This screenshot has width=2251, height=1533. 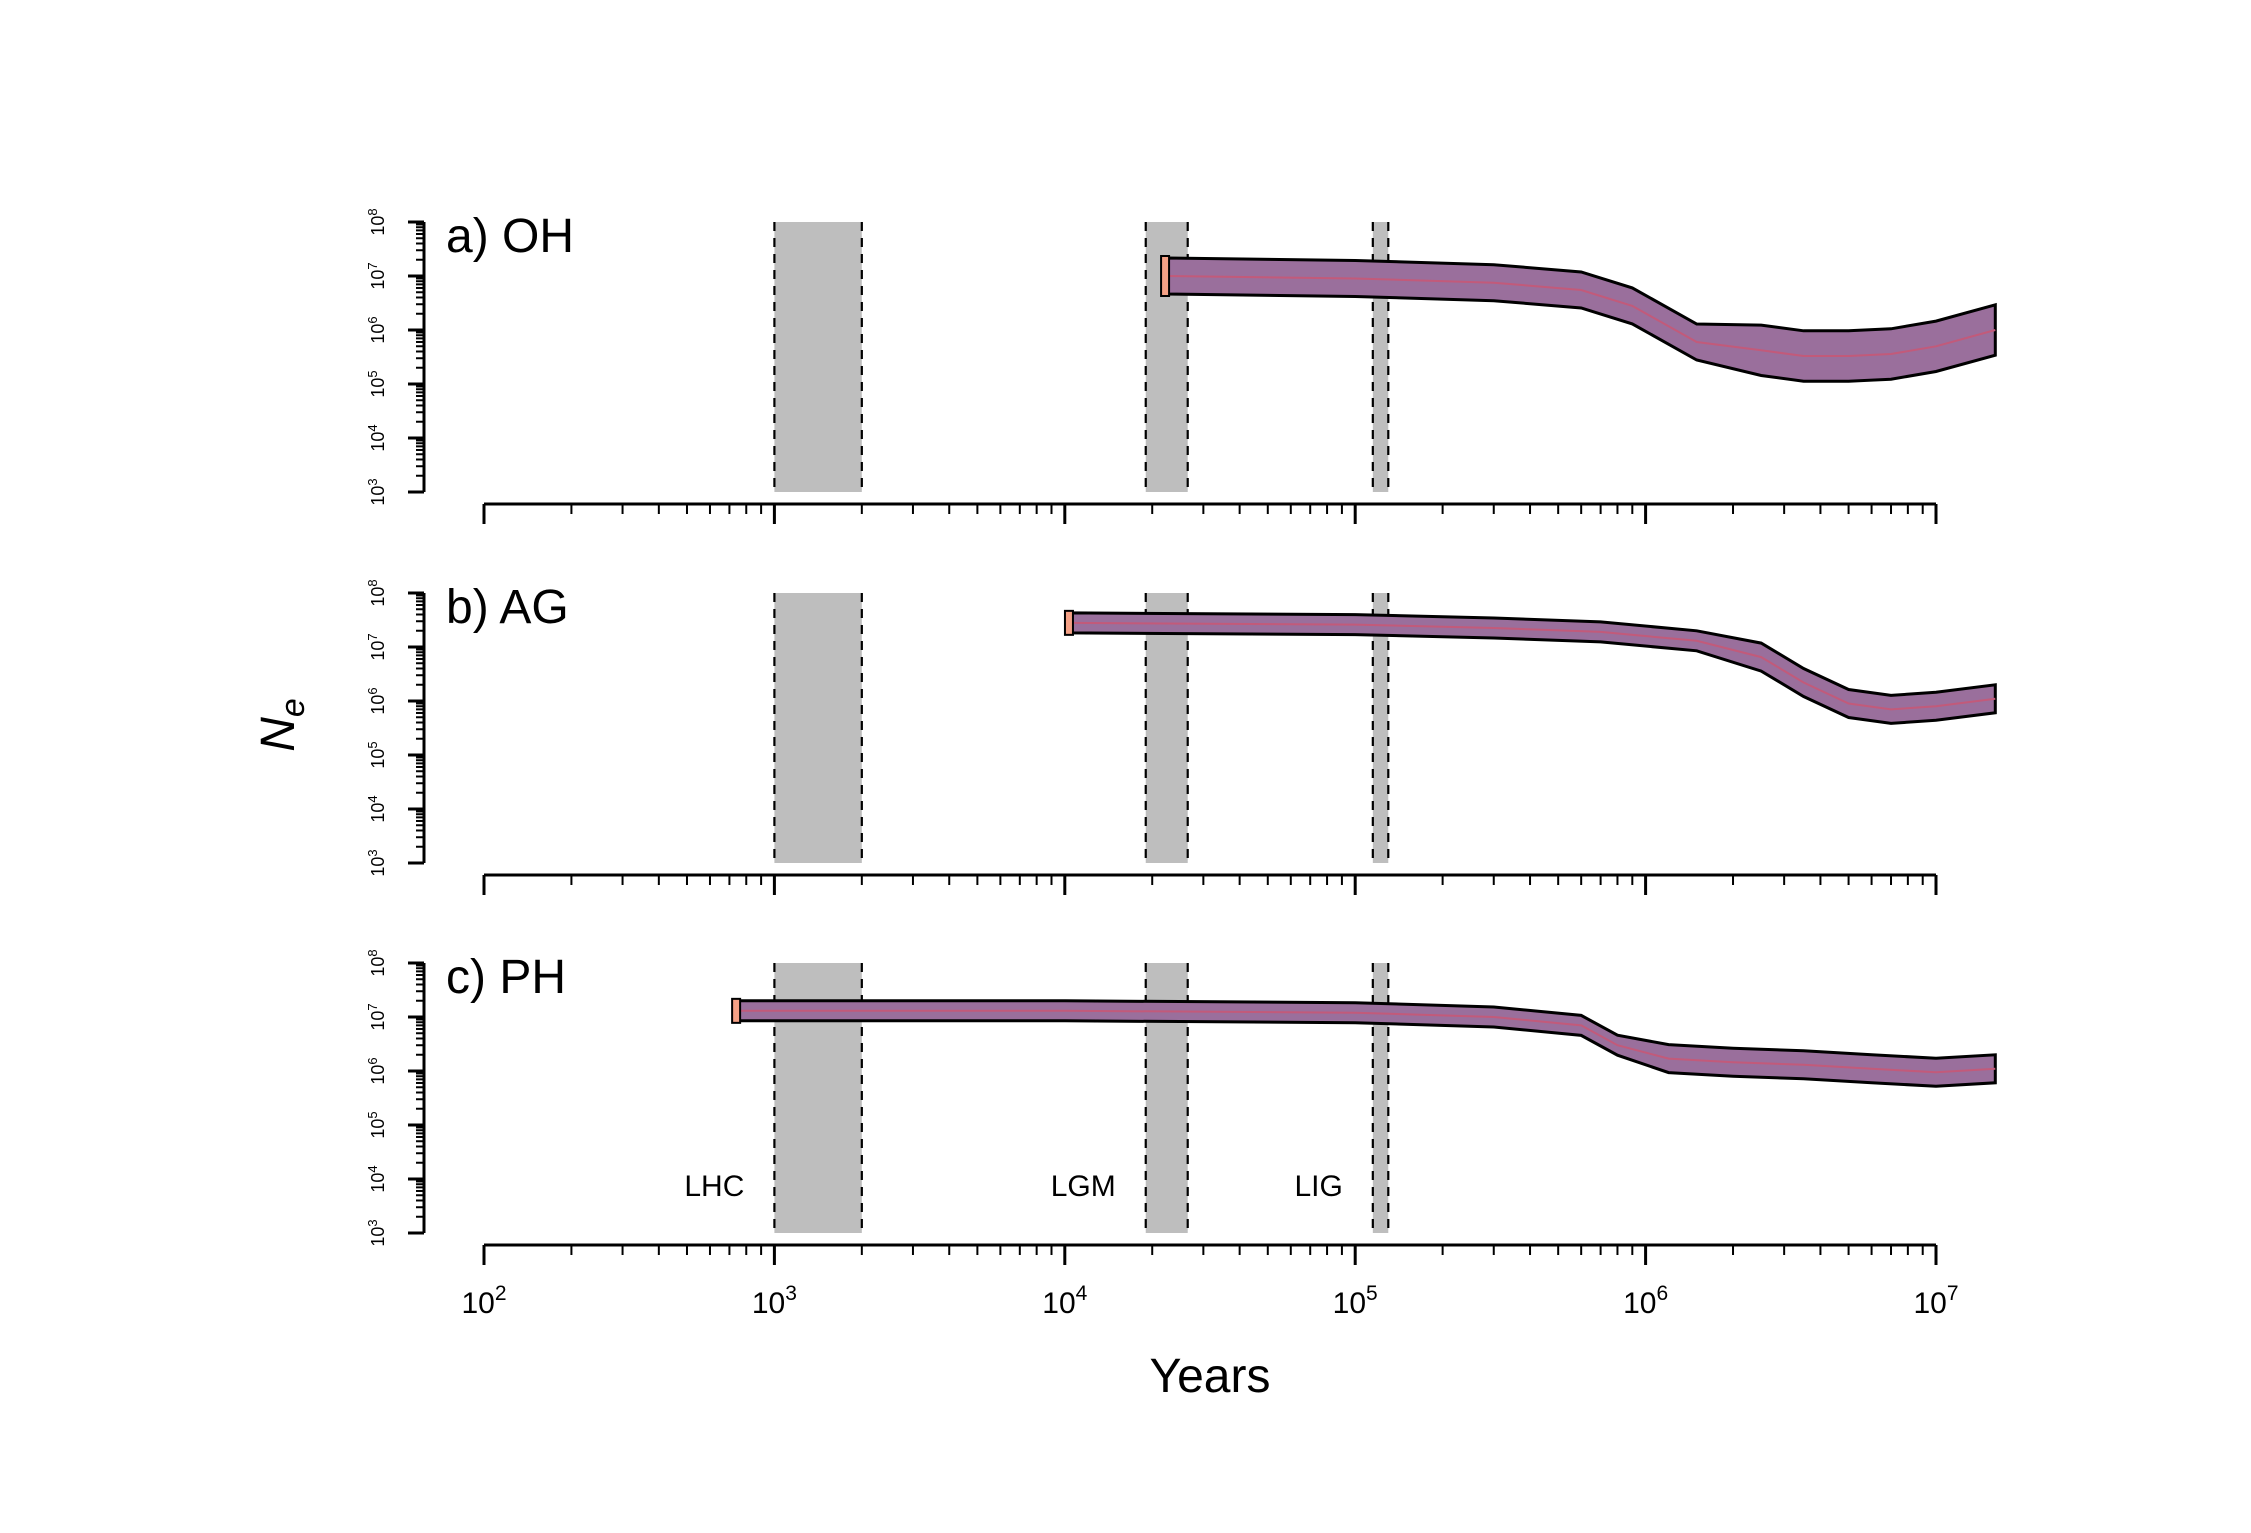 I want to click on panel-label-2: b) AG, so click(x=507, y=607).